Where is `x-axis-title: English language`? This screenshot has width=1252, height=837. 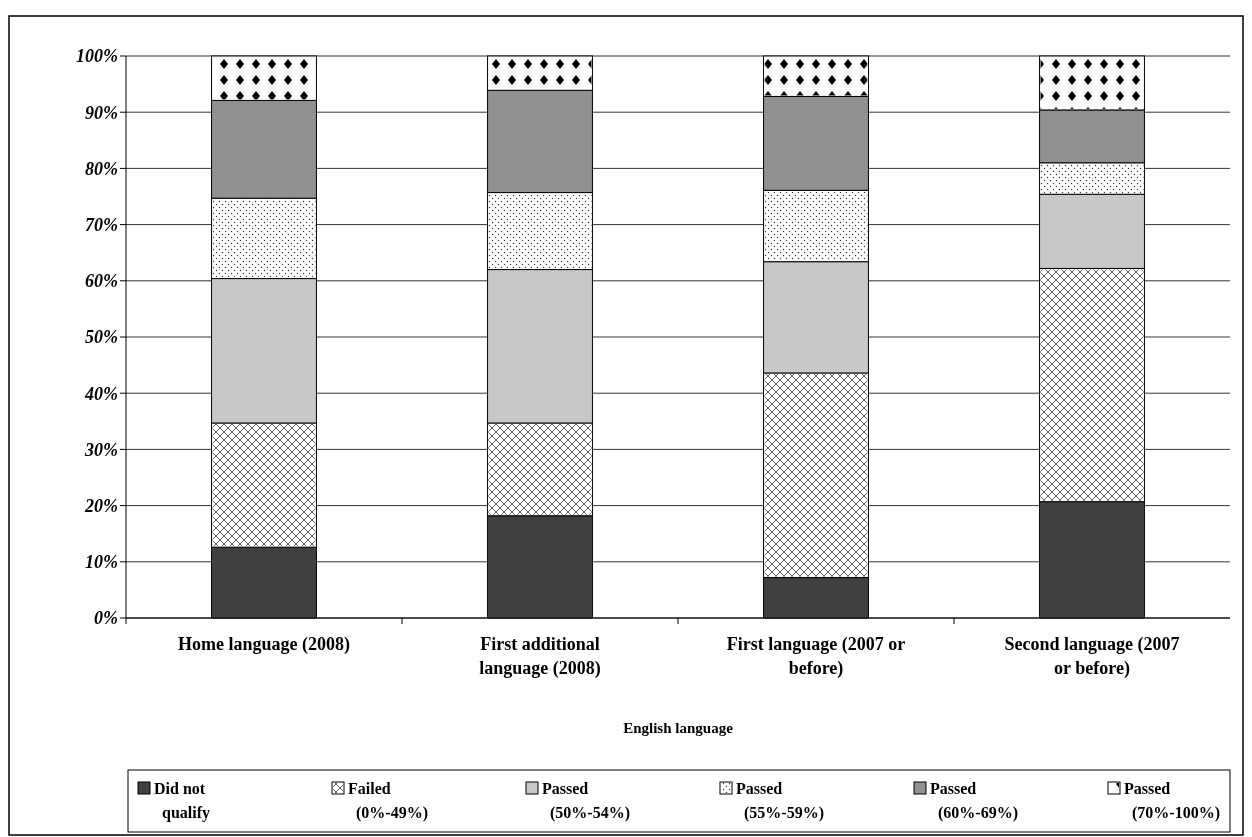
x-axis-title: English language is located at coordinates (678, 728).